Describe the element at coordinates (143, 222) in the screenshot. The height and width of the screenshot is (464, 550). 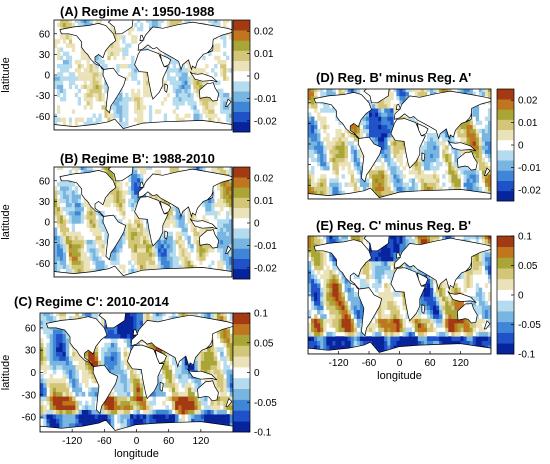
I see `land-masses` at that location.